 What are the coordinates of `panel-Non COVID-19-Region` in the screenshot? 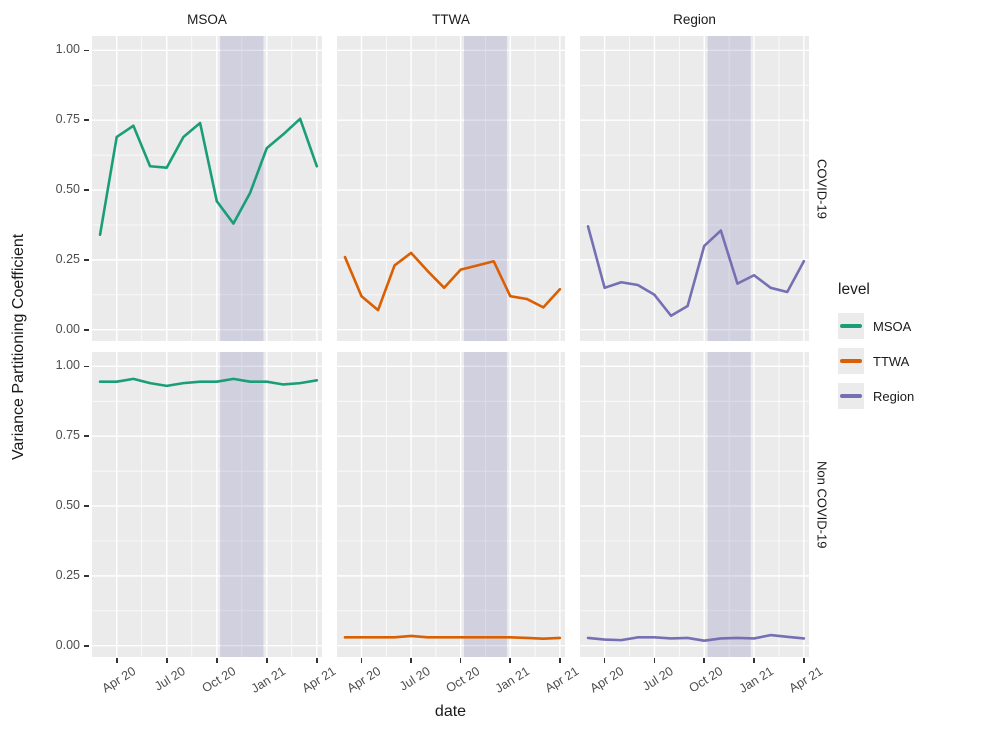 It's located at (694, 504).